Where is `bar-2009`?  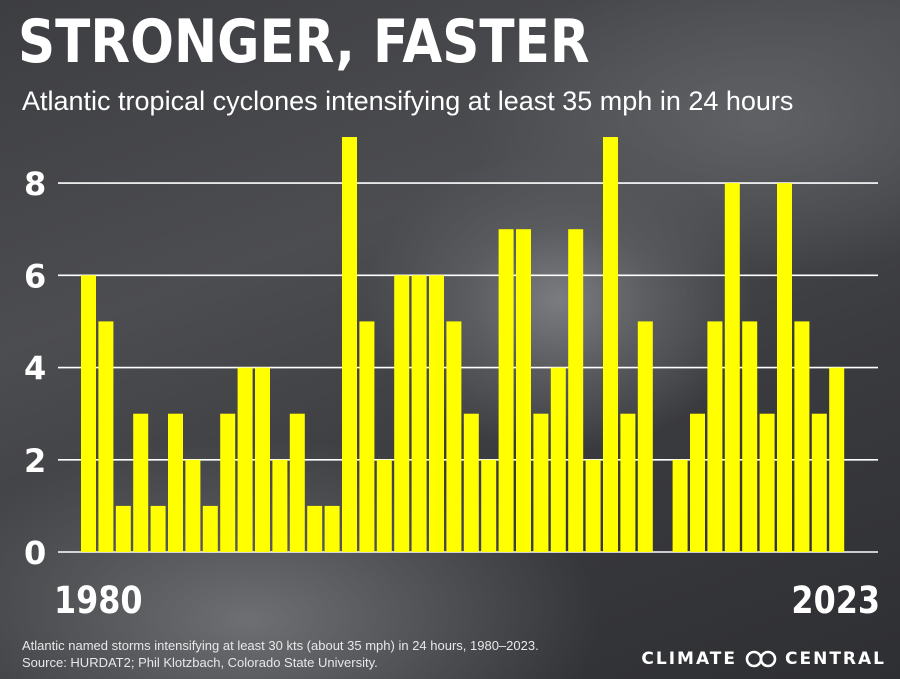 bar-2009 is located at coordinates (593, 505).